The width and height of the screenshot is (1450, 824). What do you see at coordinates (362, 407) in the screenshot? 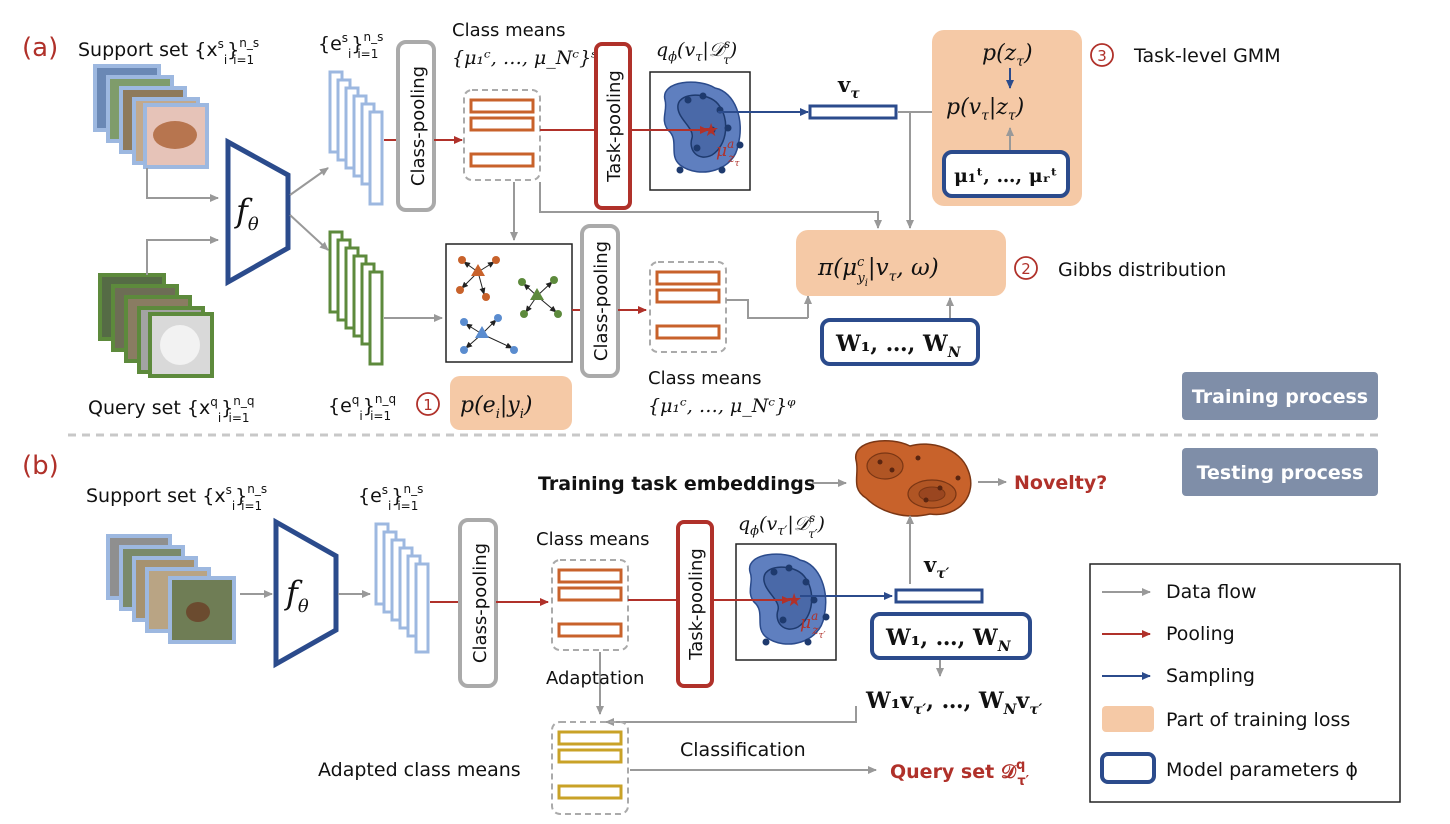
I see `query-emb-label-a: {eqi}n_q i=1` at bounding box center [362, 407].